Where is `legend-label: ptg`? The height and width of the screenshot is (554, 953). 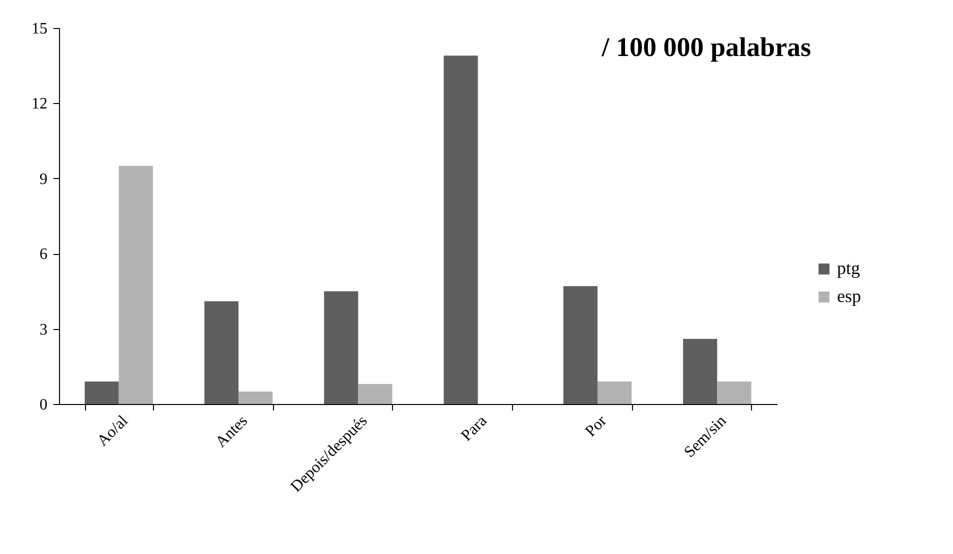
legend-label: ptg is located at coordinates (848, 268).